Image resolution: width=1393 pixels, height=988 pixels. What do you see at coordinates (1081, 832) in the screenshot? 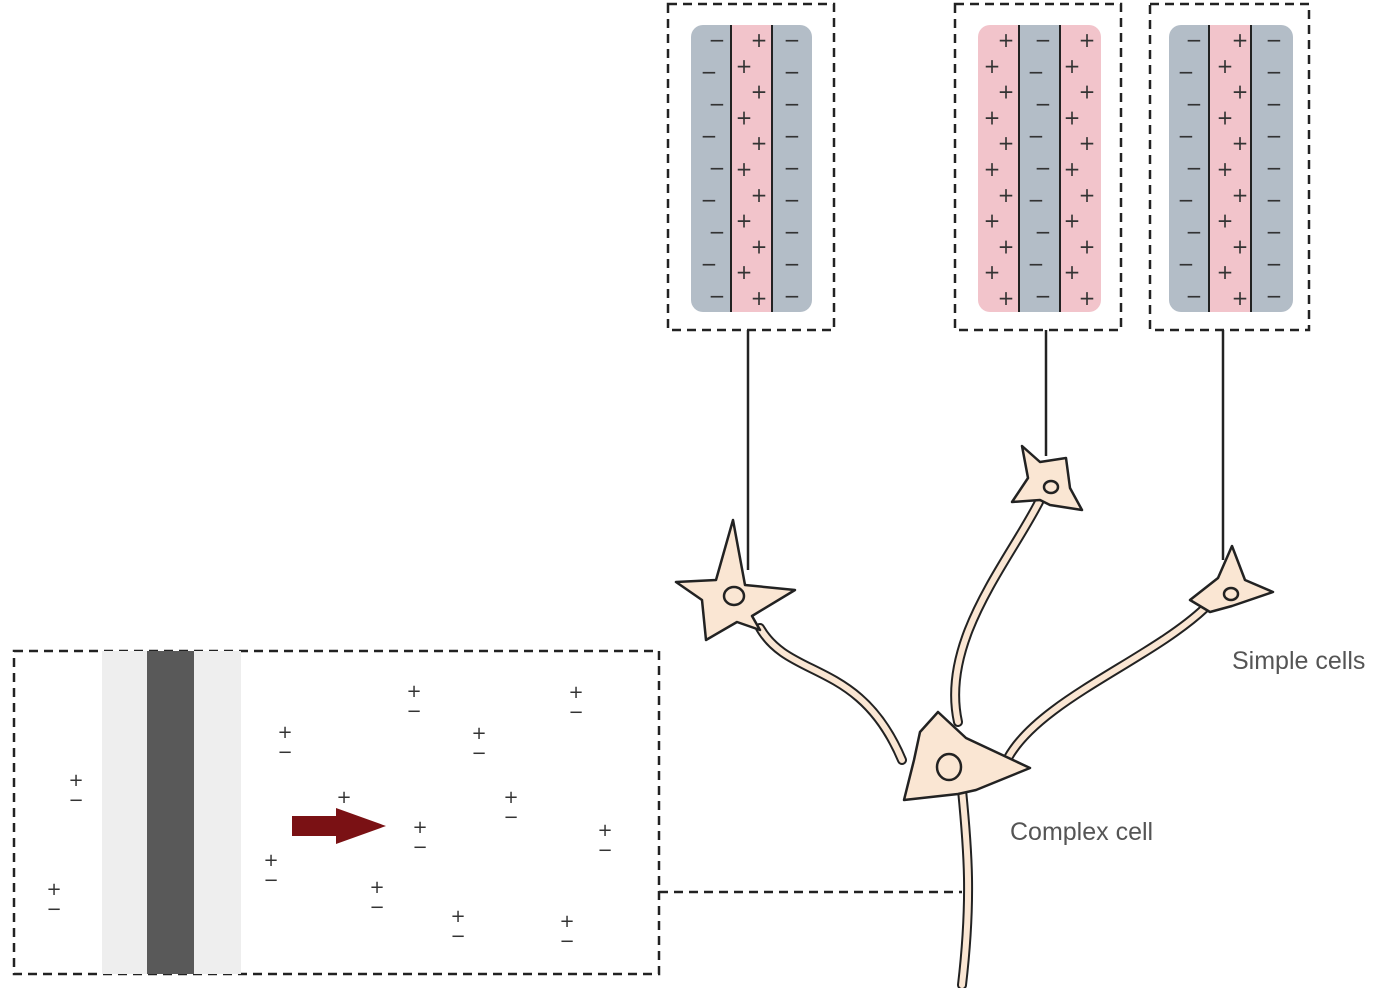
I see `complex-cell-label: Complex cell` at bounding box center [1081, 832].